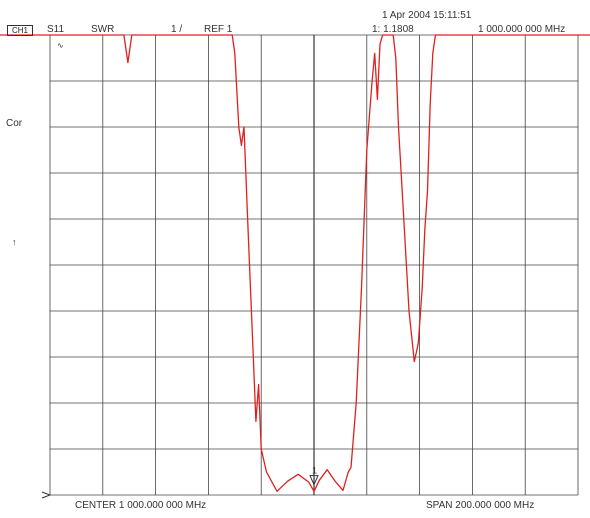  What do you see at coordinates (14, 123) in the screenshot?
I see `cor-label: Cor` at bounding box center [14, 123].